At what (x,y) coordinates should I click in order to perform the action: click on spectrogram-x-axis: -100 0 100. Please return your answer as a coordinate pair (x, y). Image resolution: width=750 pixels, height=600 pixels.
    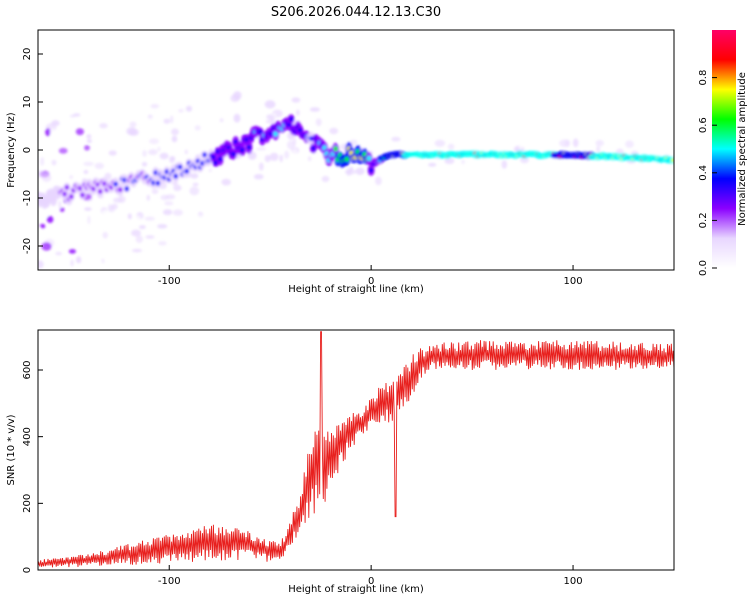
    Looking at the image, I should click on (370, 276).